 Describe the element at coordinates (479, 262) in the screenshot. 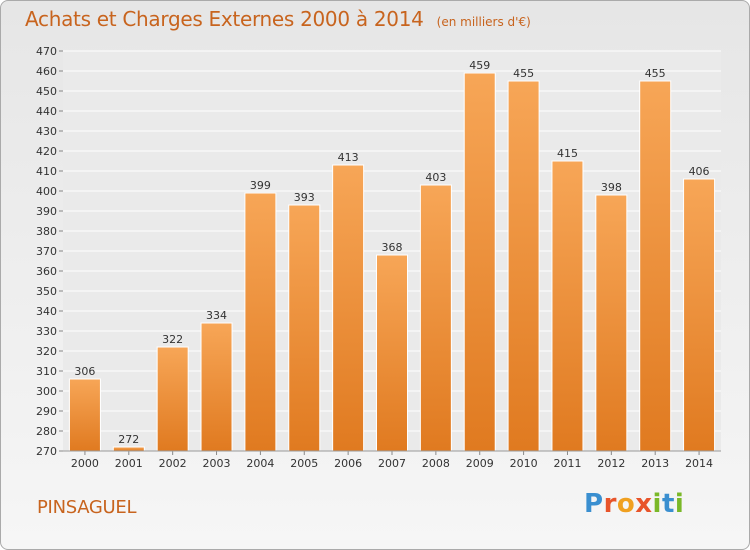

I see `bar-2009` at that location.